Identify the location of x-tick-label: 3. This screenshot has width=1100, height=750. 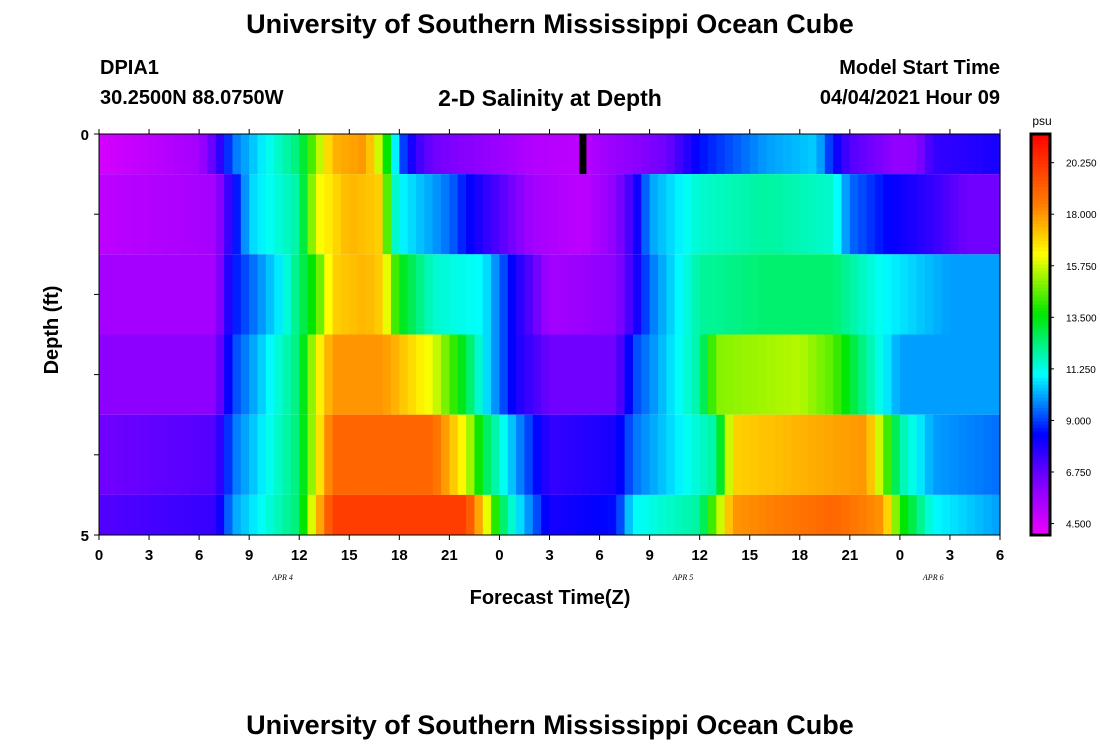
(149, 555).